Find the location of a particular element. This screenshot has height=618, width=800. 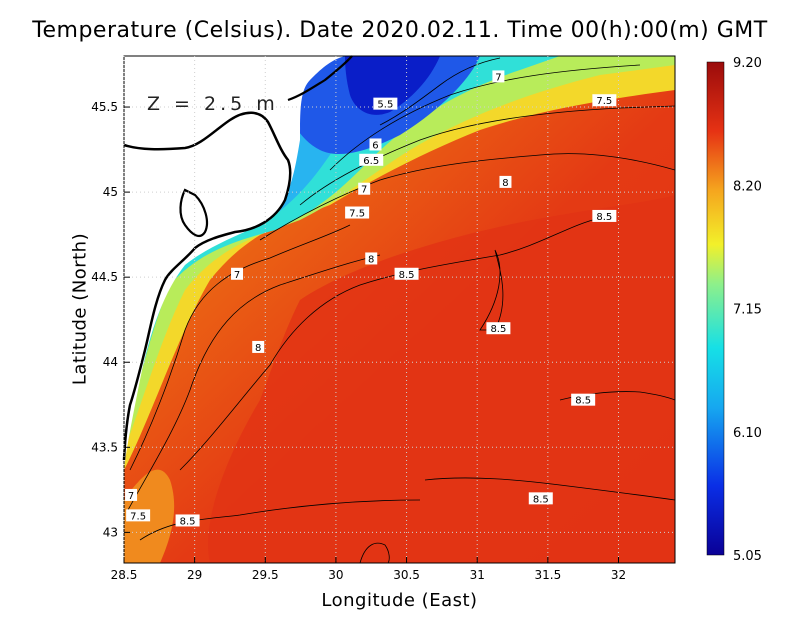

y-tick-label: 45.5 is located at coordinates (104, 107).